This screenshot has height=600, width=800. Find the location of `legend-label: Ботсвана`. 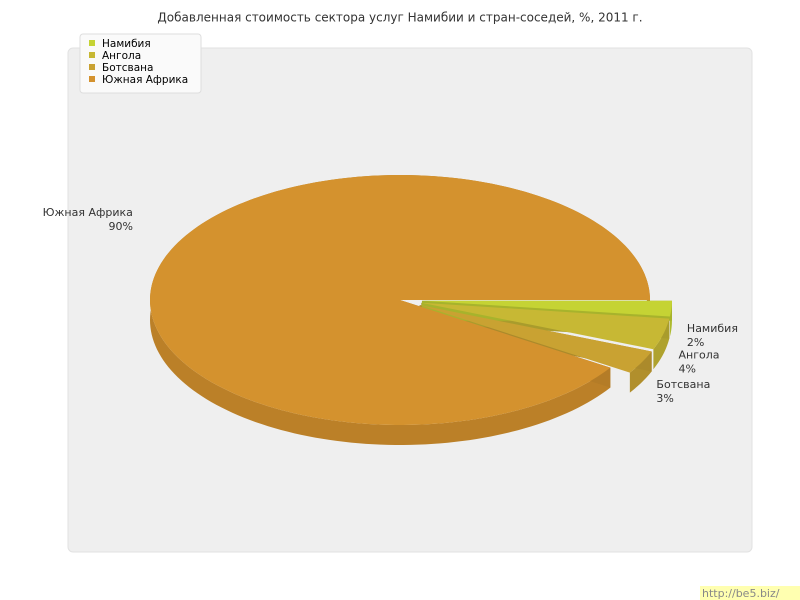

legend-label: Ботсвана is located at coordinates (127, 68).